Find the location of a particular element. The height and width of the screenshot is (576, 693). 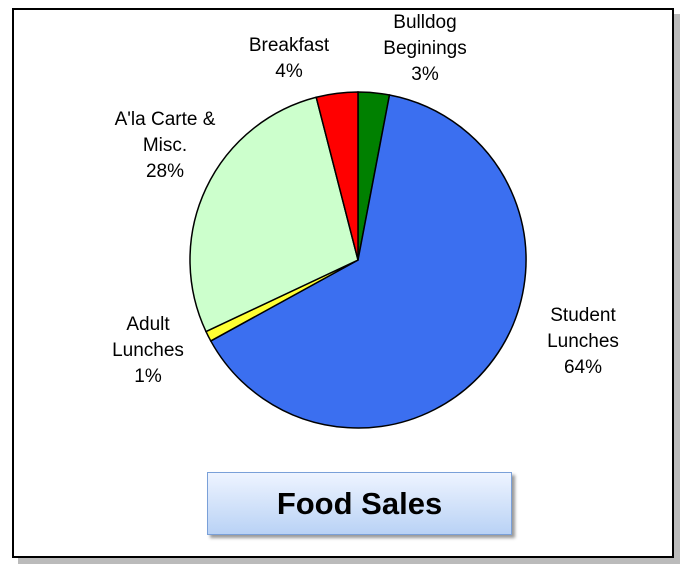

slice-name: Breakfast is located at coordinates (289, 45).